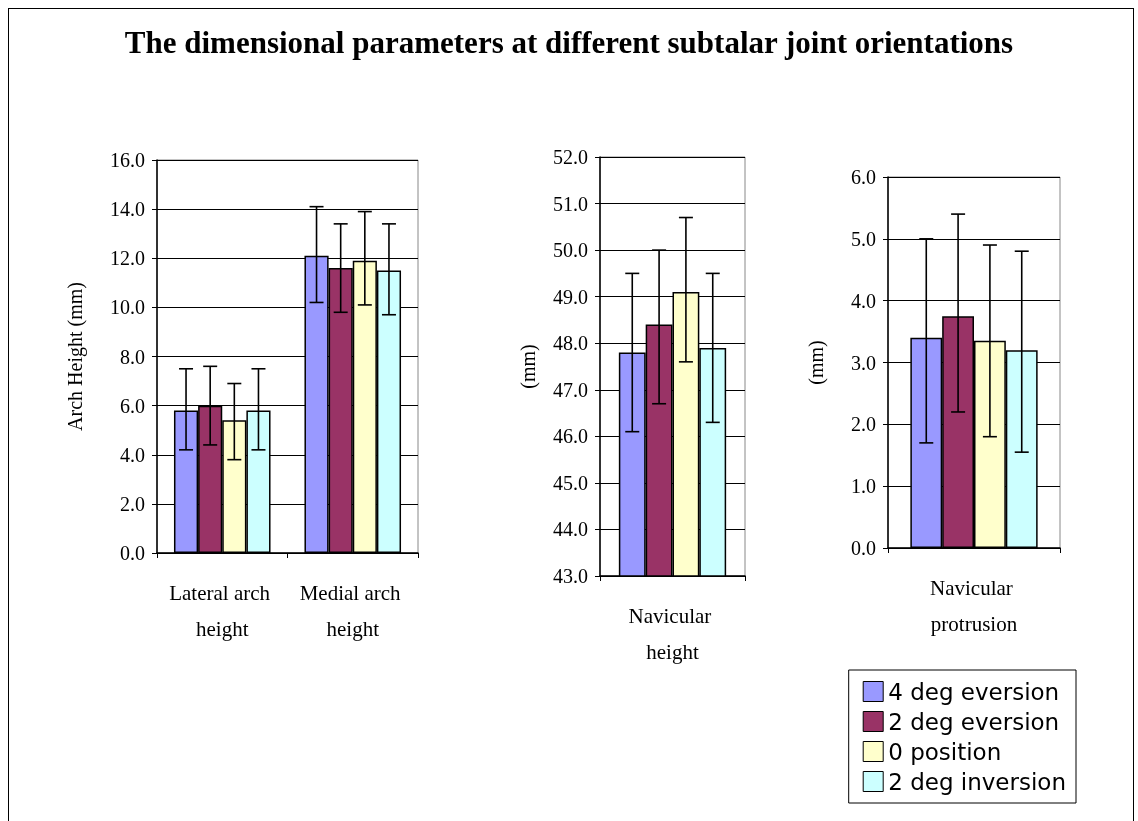  I want to click on y-tick-label: 47.0, so click(570, 389).